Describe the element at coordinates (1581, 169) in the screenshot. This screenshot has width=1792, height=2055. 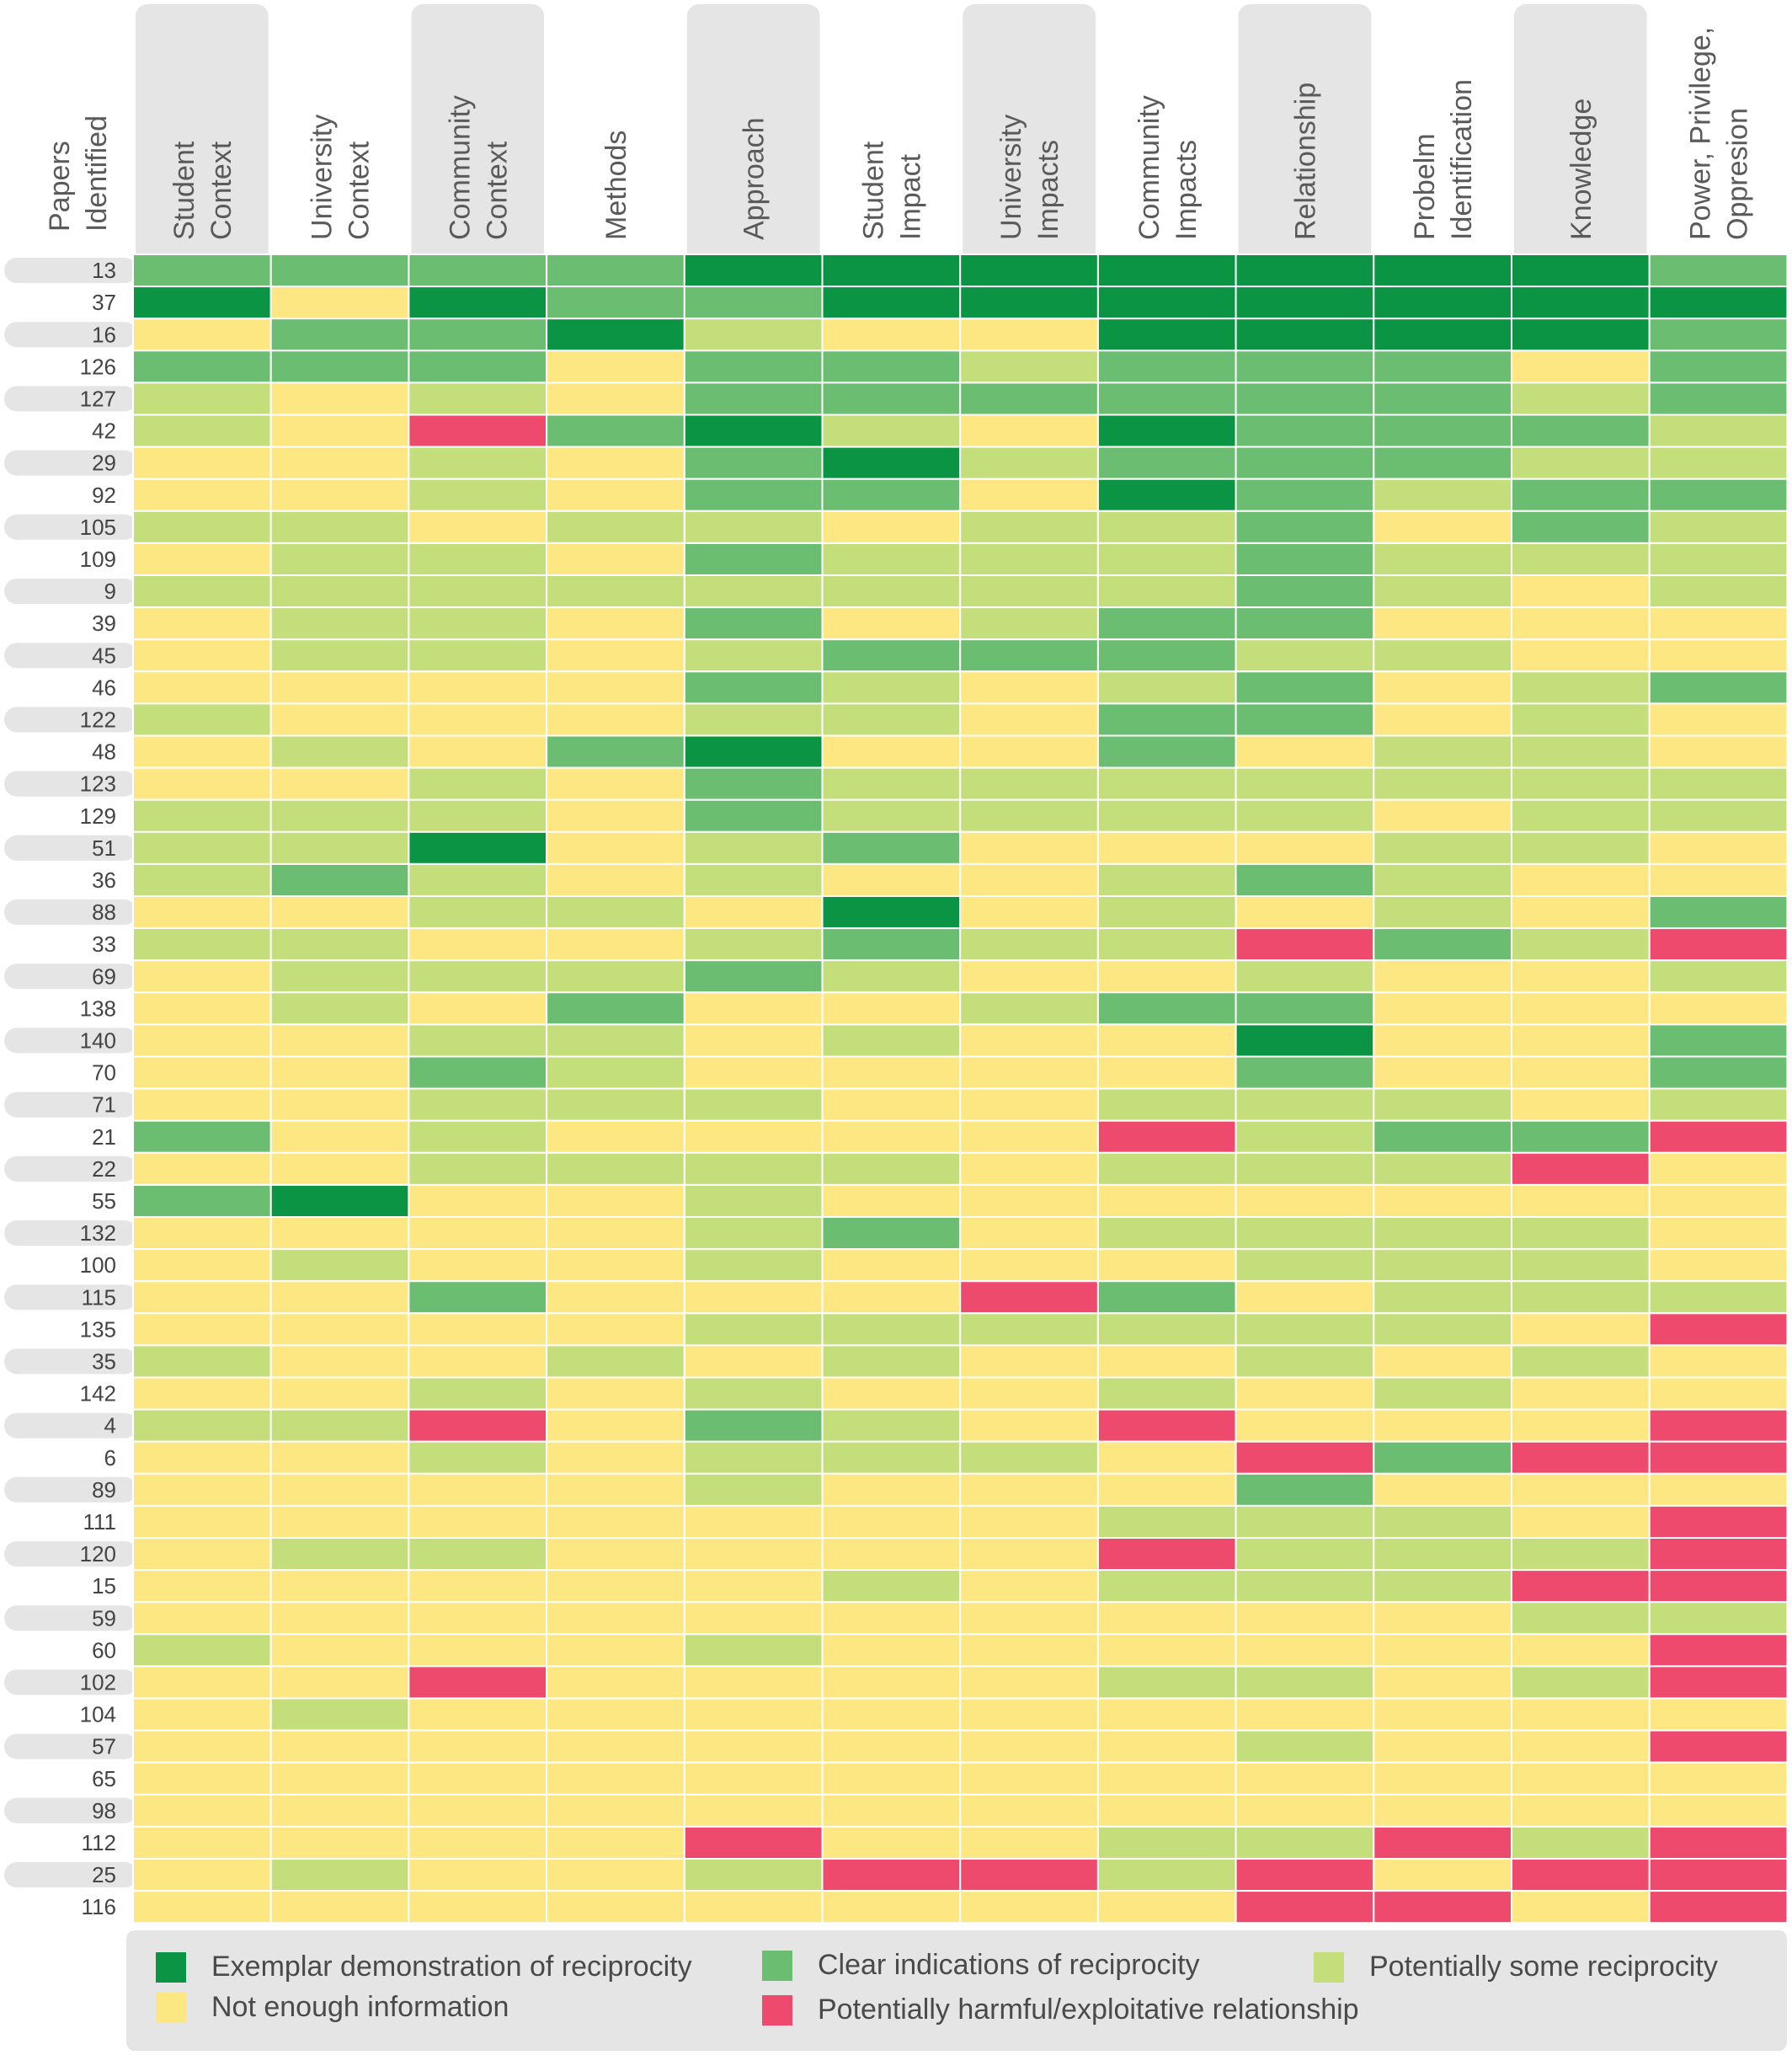
I see `column-header-label: Knowledge` at that location.